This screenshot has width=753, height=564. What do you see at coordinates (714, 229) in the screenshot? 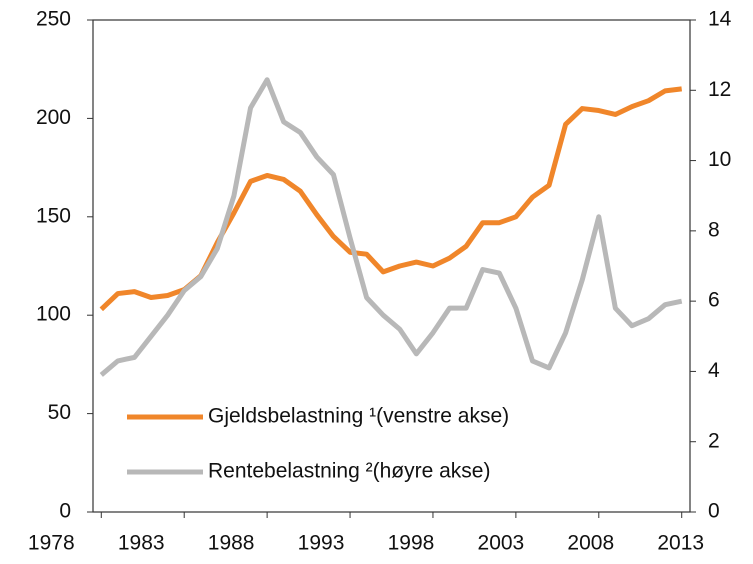
I see `y2-tick-label: 8` at bounding box center [714, 229].